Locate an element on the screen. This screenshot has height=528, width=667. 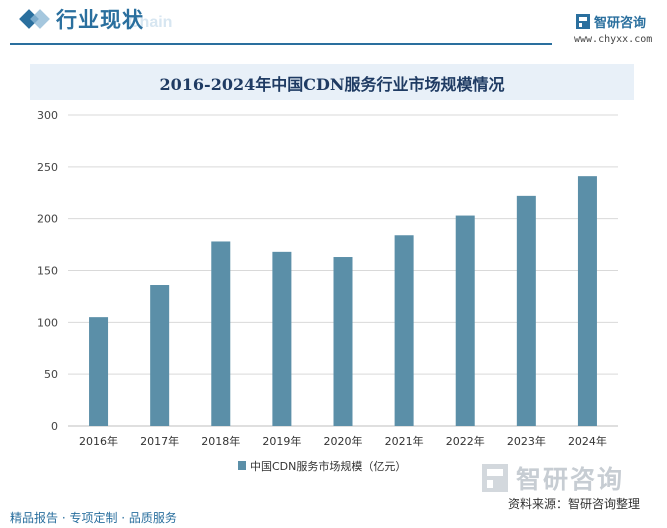
y-tick-label: 250 is located at coordinates (47, 167).